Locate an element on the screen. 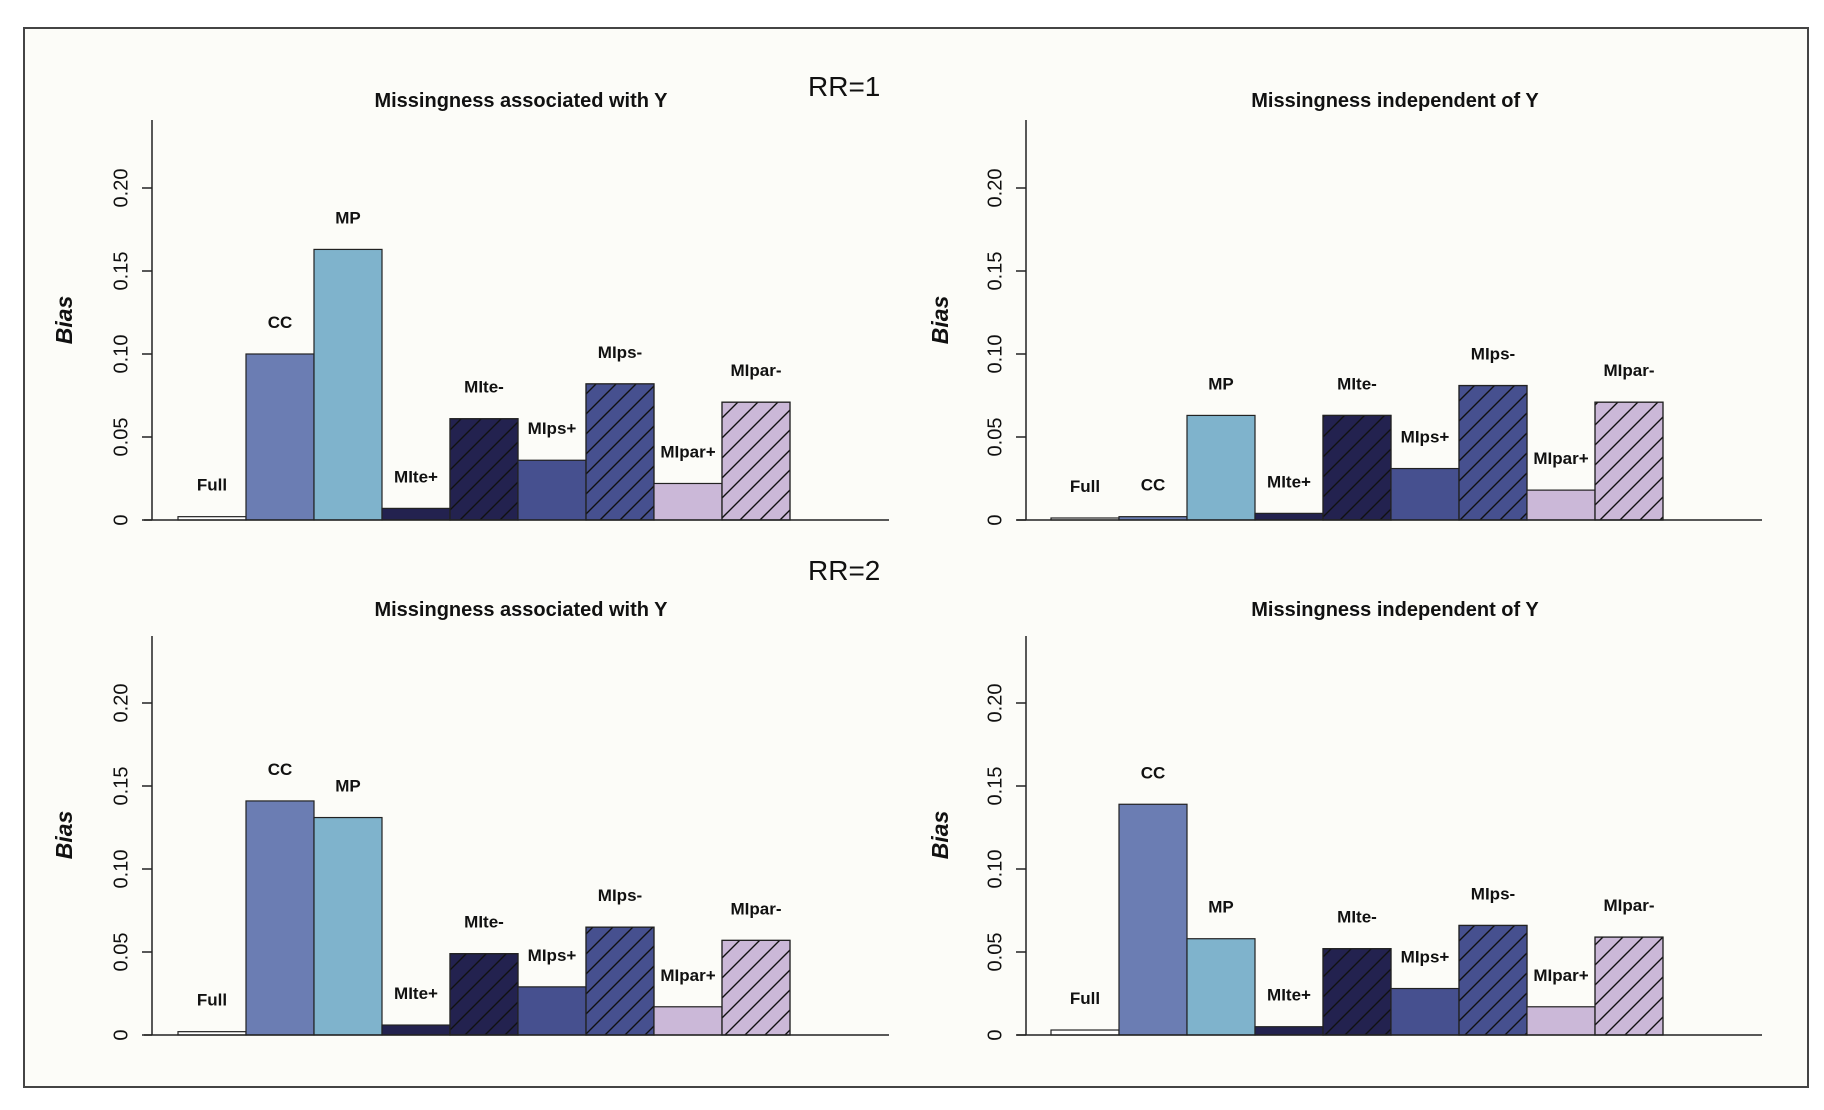 Image resolution: width=1824 pixels, height=1110 pixels. chart-title: Missingness independent of Y is located at coordinates (1395, 101).